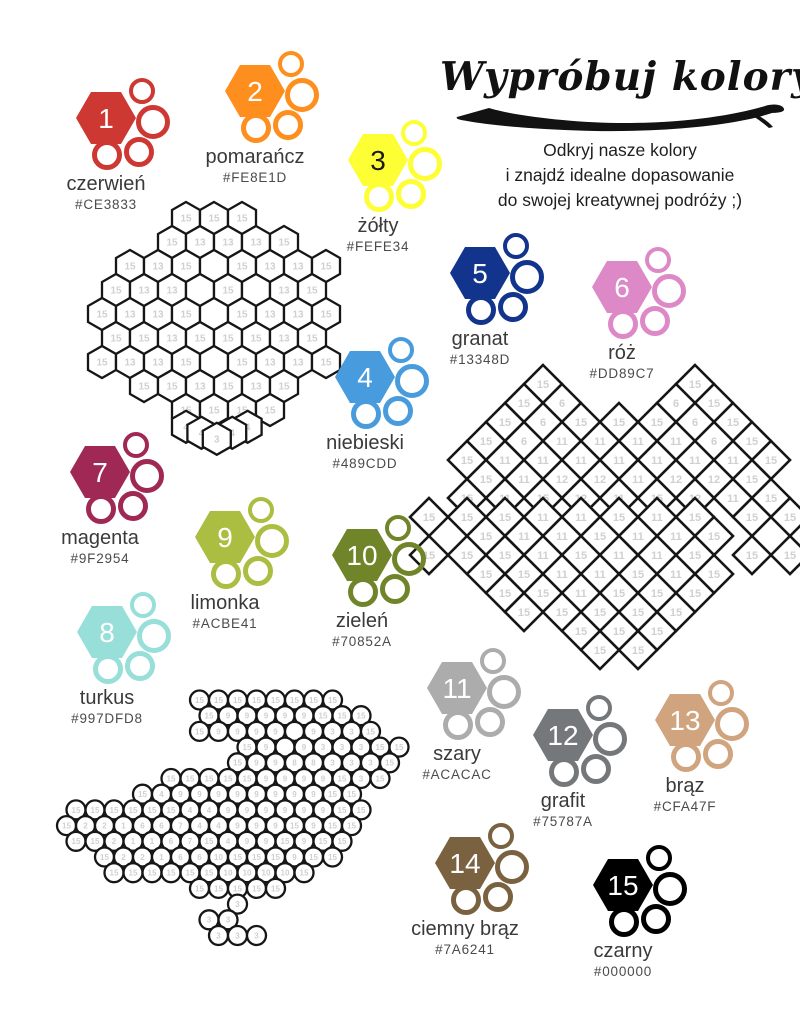  Describe the element at coordinates (378, 160) in the screenshot. I see `swatch-hexagon: 3` at that location.